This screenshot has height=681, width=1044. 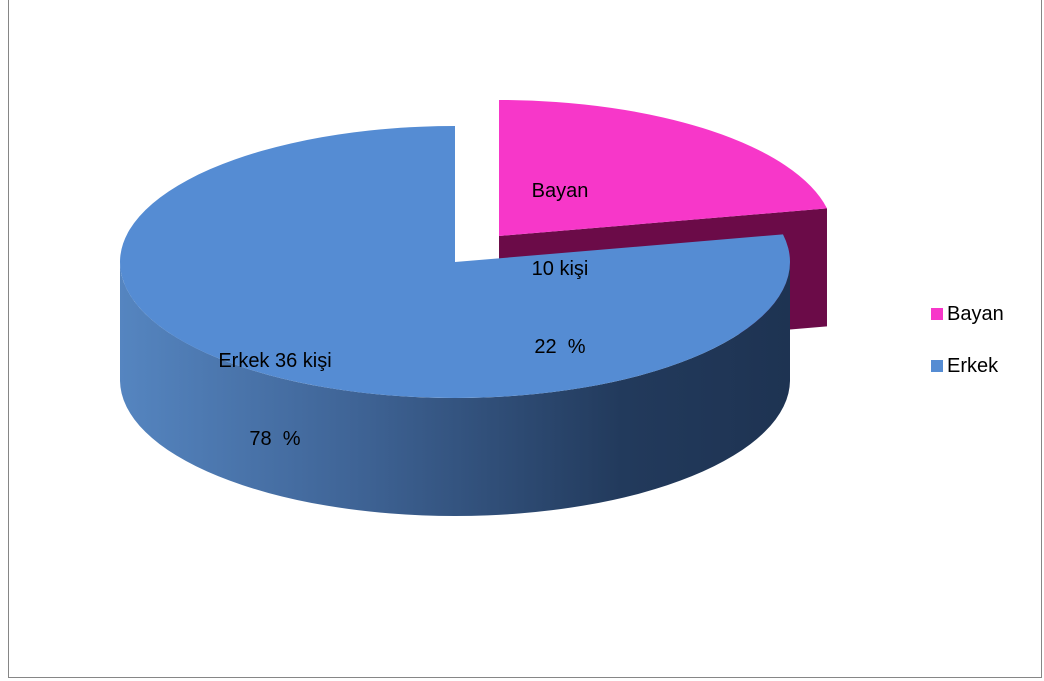 What do you see at coordinates (275, 387) in the screenshot?
I see `erkek-data-label: Erkek 36 kişi 78 %` at bounding box center [275, 387].